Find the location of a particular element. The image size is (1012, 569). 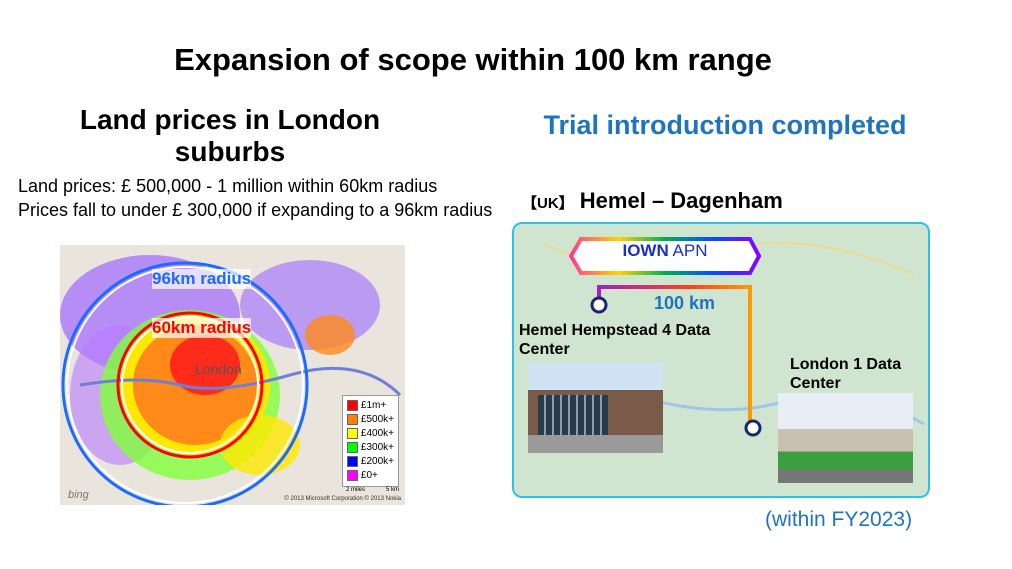

route-line is located at coordinates (674, 356).